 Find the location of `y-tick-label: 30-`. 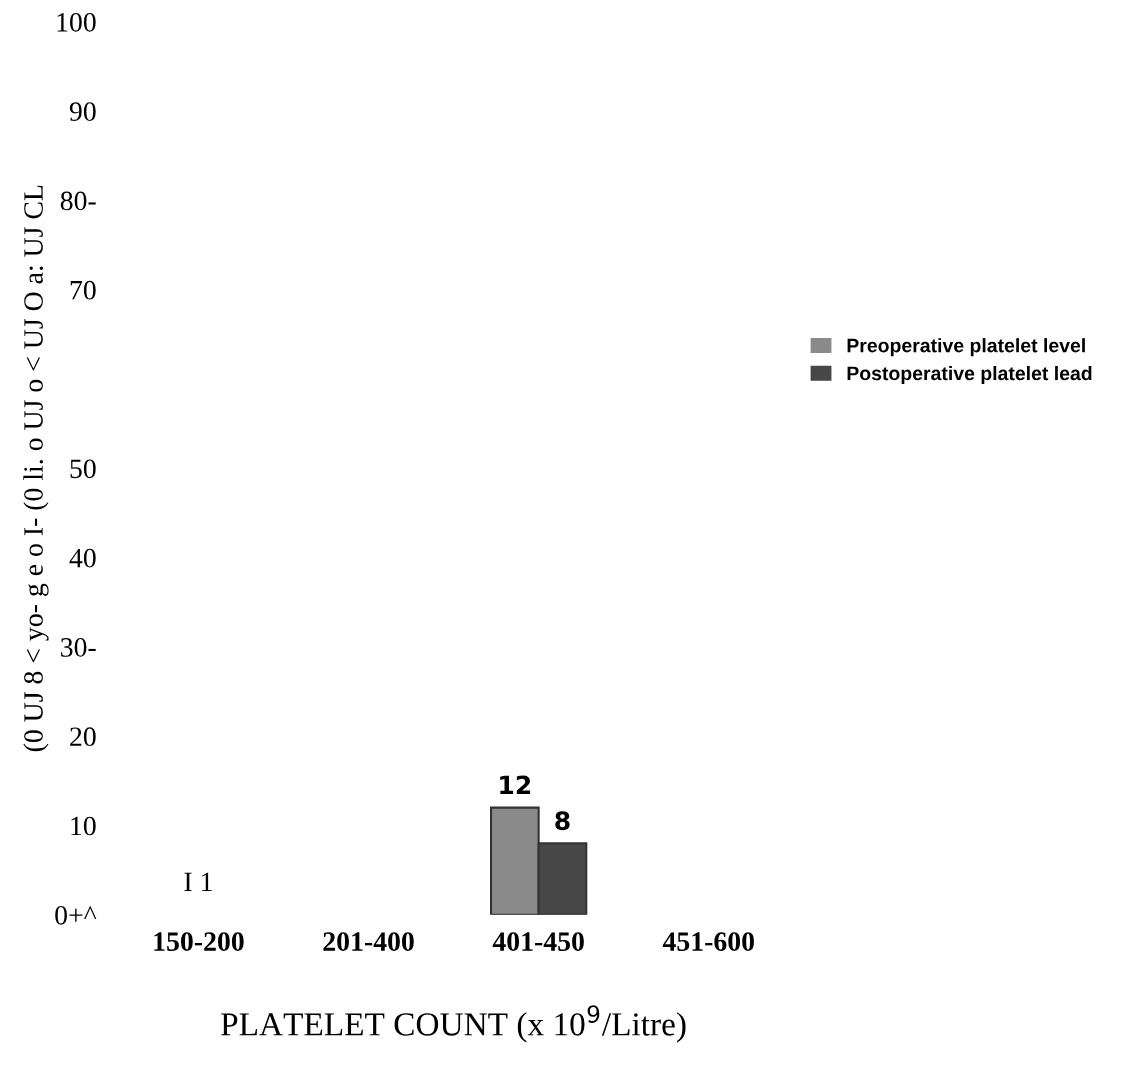

y-tick-label: 30- is located at coordinates (78, 647).